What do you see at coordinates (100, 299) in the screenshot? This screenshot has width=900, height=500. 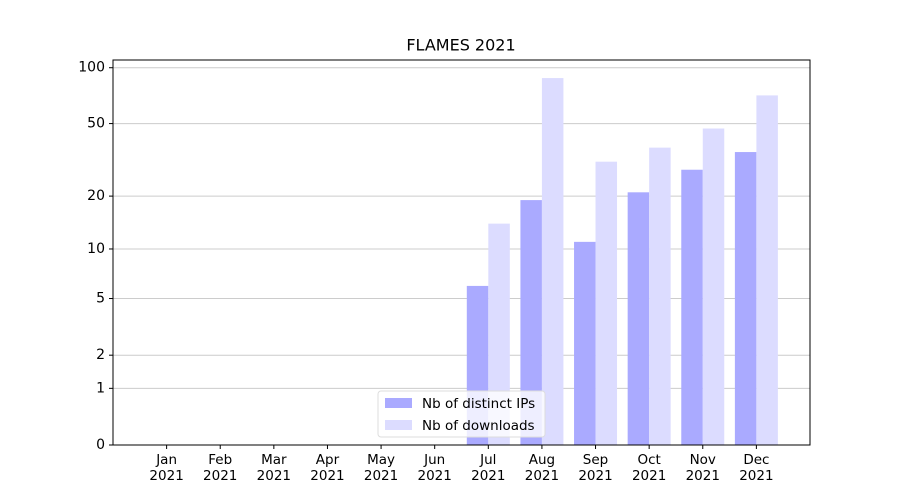 I see `y-tick-label: 5` at bounding box center [100, 299].